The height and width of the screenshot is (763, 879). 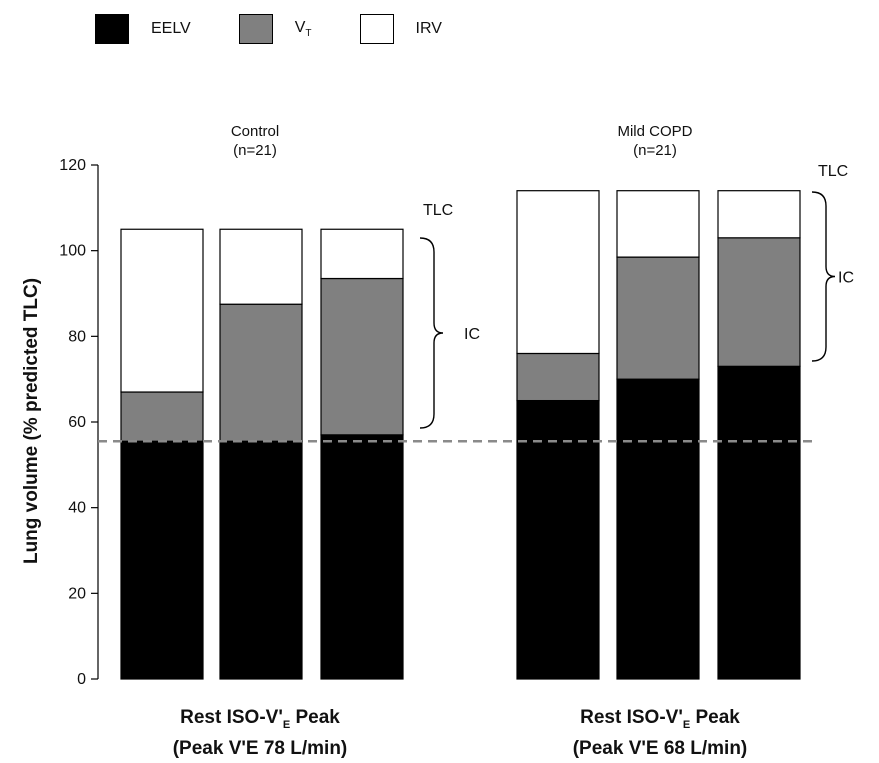 What do you see at coordinates (261, 266) in the screenshot?
I see `bar-2-irv` at bounding box center [261, 266].